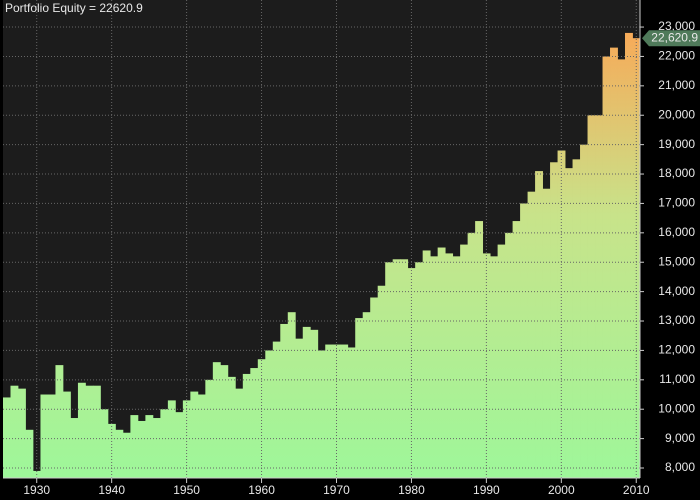 This screenshot has height=500, width=700. What do you see at coordinates (676, 408) in the screenshot?
I see `y-tick-label: 10,000` at bounding box center [676, 408].